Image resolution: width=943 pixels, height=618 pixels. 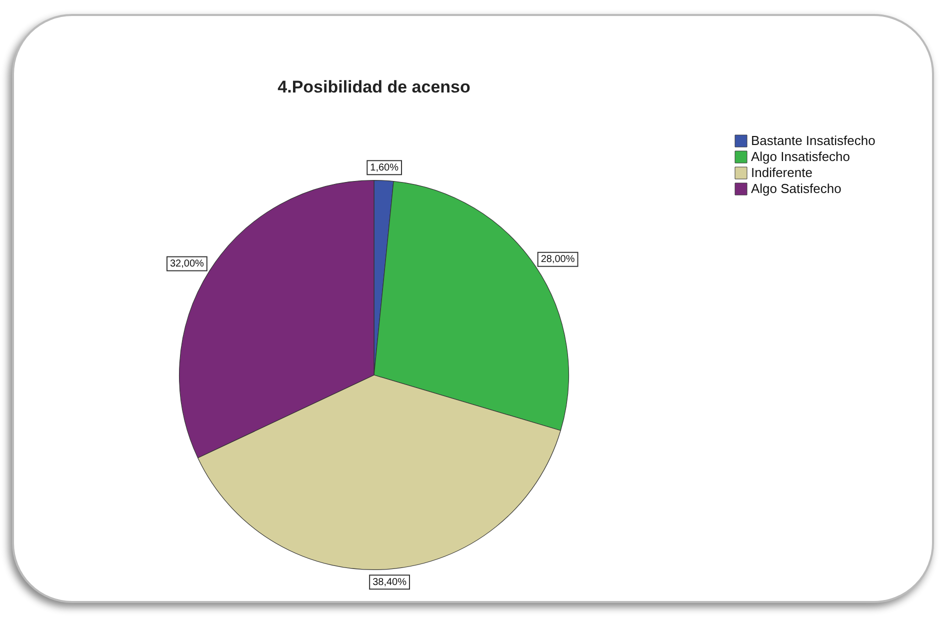 I want to click on data-label: 28,00%, so click(x=557, y=260).